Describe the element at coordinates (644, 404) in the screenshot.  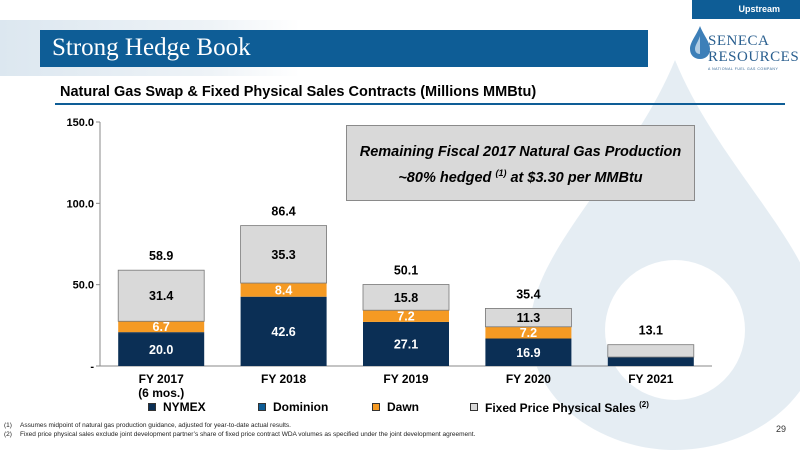
I see `legend-fixed-footnote-ref: (2)` at that location.